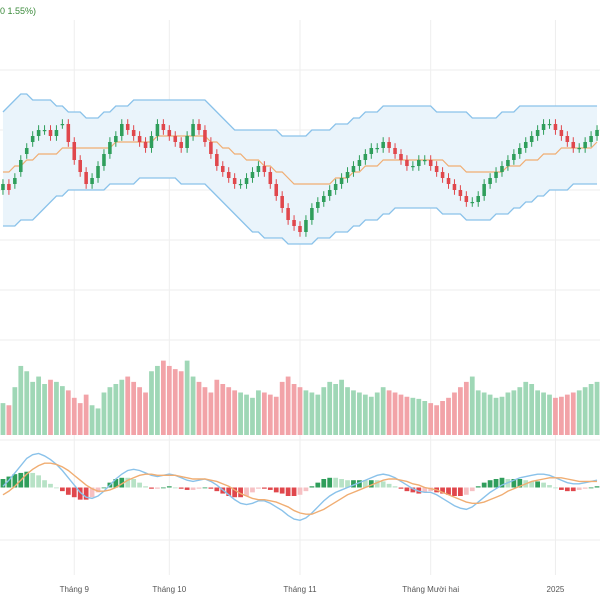 Image resolution: width=600 pixels, height=600 pixels. Describe the element at coordinates (300, 160) in the screenshot. I see `moving-average-line` at that location.